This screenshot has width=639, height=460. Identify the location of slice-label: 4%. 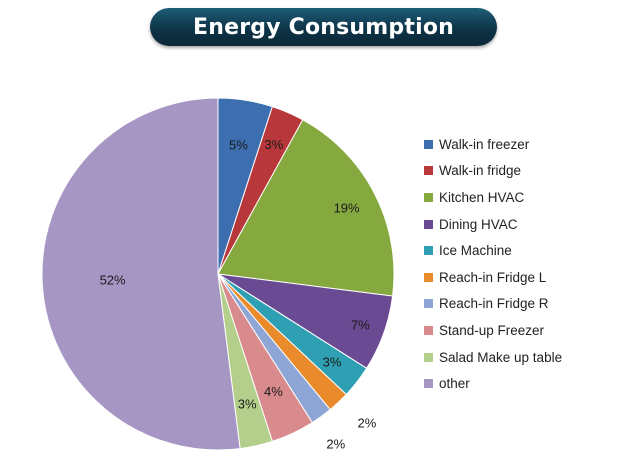
(273, 391).